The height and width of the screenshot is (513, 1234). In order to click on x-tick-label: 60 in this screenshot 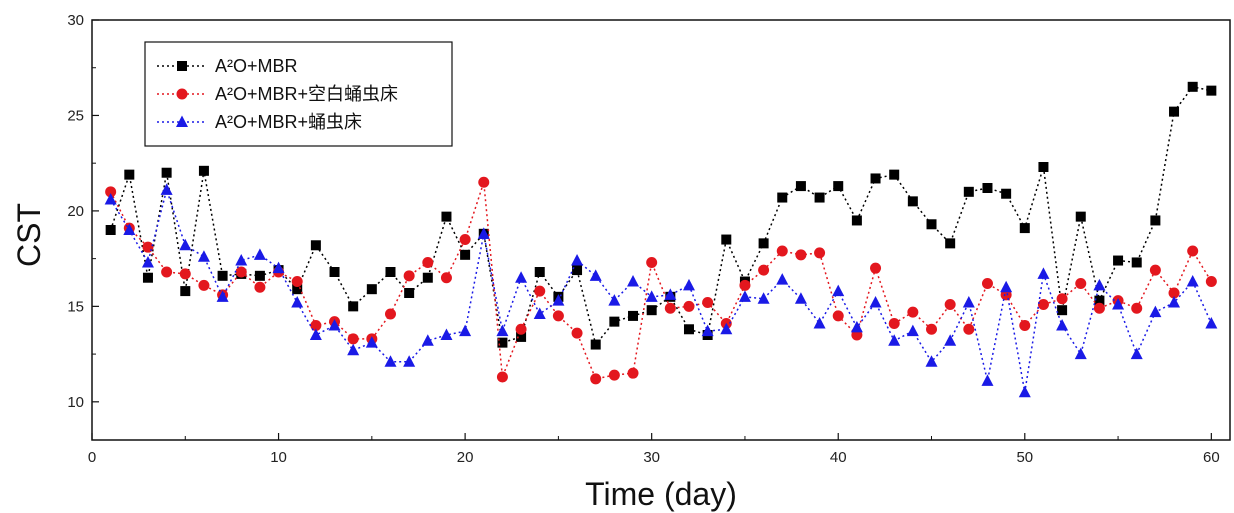, I will do `click(1211, 457)`.